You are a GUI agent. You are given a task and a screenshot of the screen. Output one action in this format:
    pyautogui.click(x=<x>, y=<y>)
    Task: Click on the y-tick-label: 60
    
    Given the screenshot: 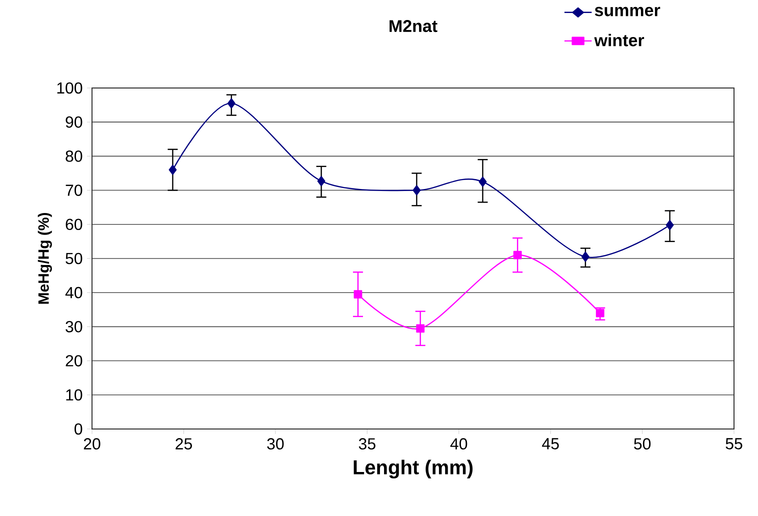 What is the action you would take?
    pyautogui.click(x=74, y=224)
    